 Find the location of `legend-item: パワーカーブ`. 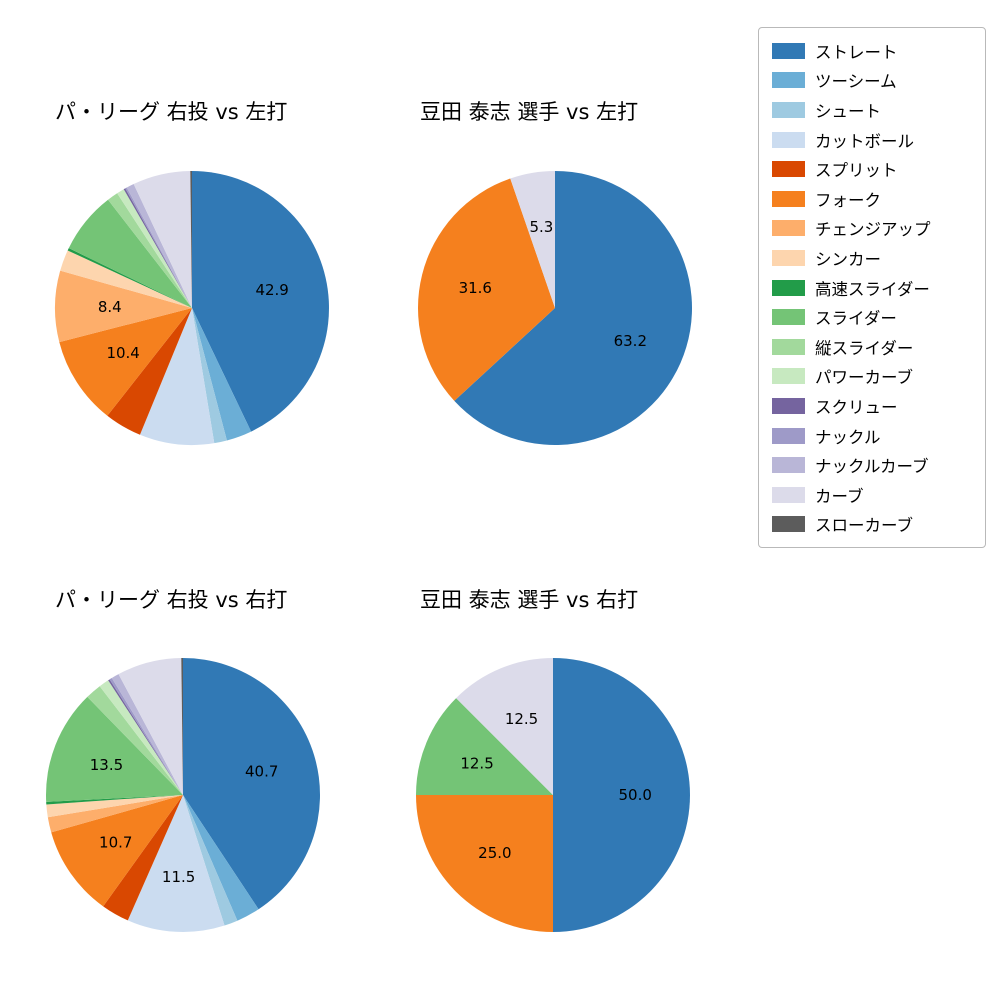

legend-item: パワーカーブ is located at coordinates (873, 377).